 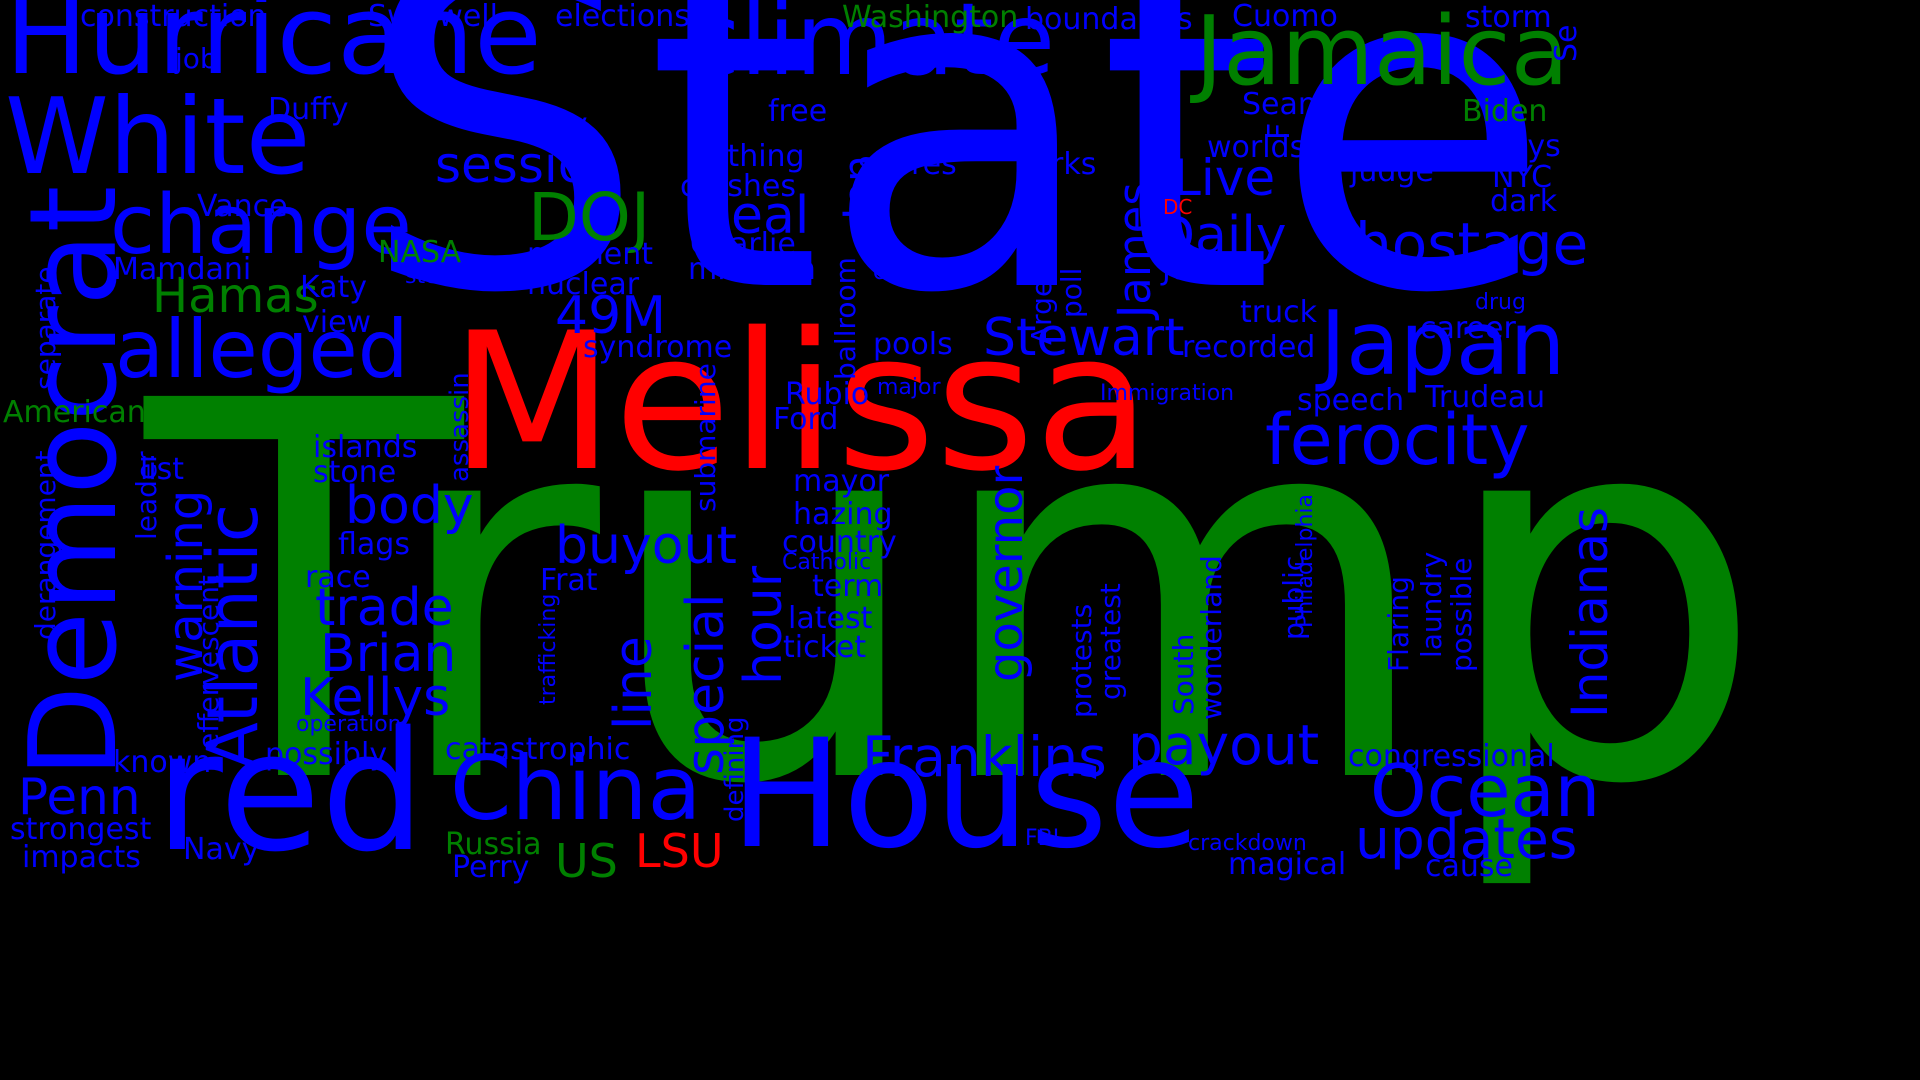 I want to click on word-key: key, so click(x=561, y=124).